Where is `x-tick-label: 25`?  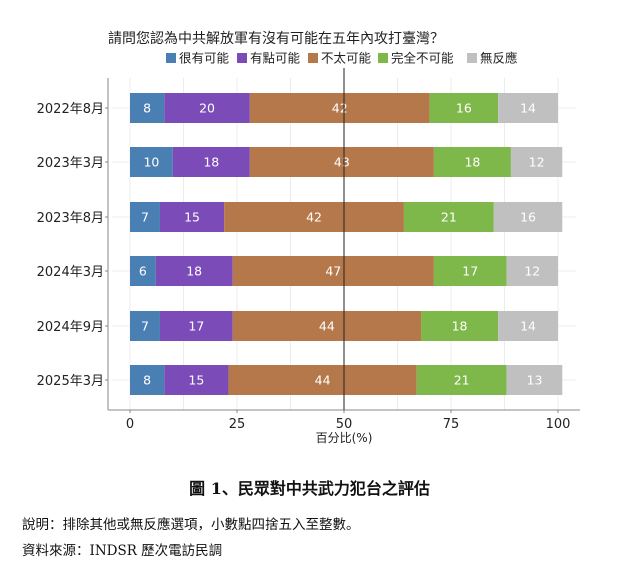
x-tick-label: 25 is located at coordinates (237, 424).